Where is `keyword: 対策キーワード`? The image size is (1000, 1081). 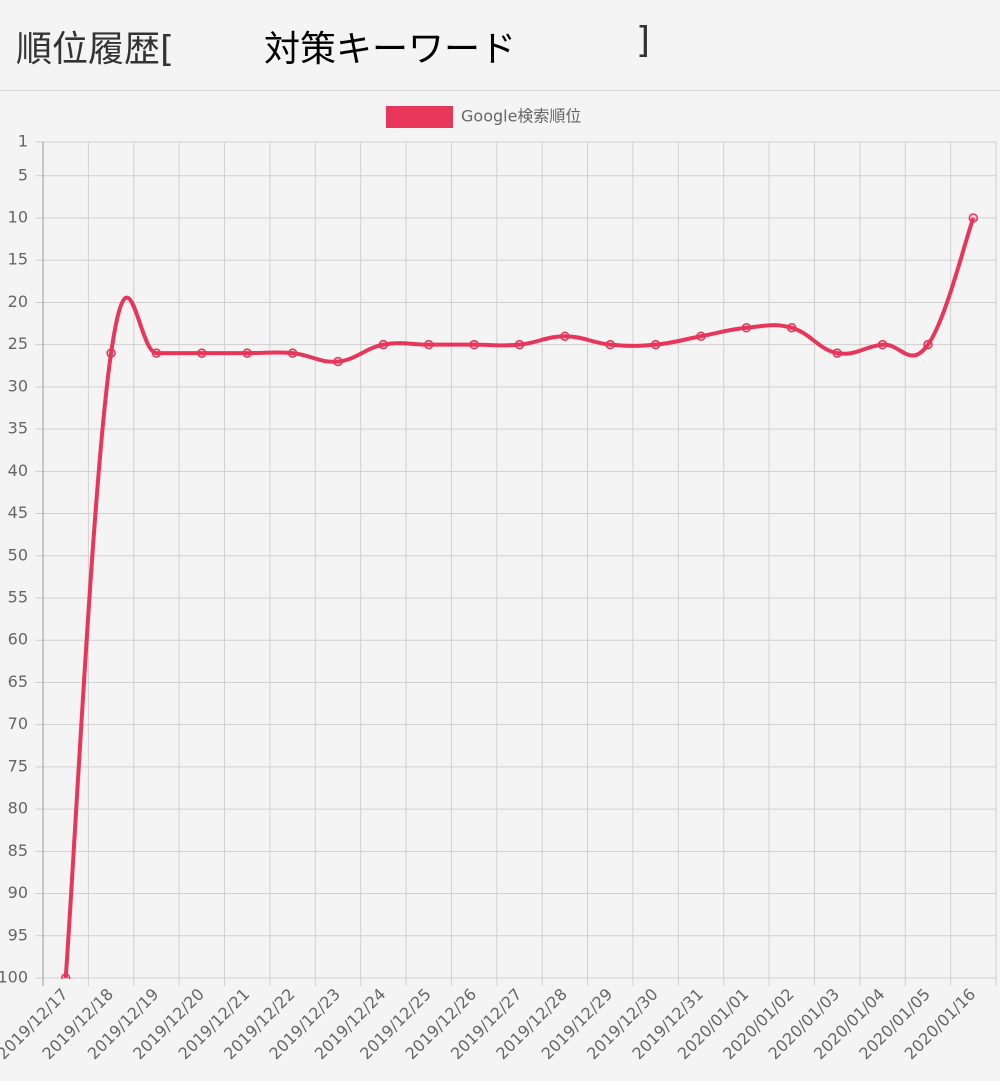
keyword: 対策キーワード is located at coordinates (390, 49).